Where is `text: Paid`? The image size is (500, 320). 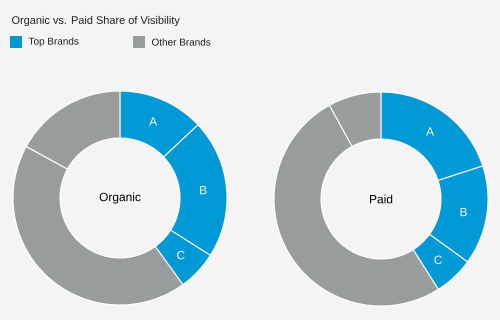 text: Paid is located at coordinates (381, 199).